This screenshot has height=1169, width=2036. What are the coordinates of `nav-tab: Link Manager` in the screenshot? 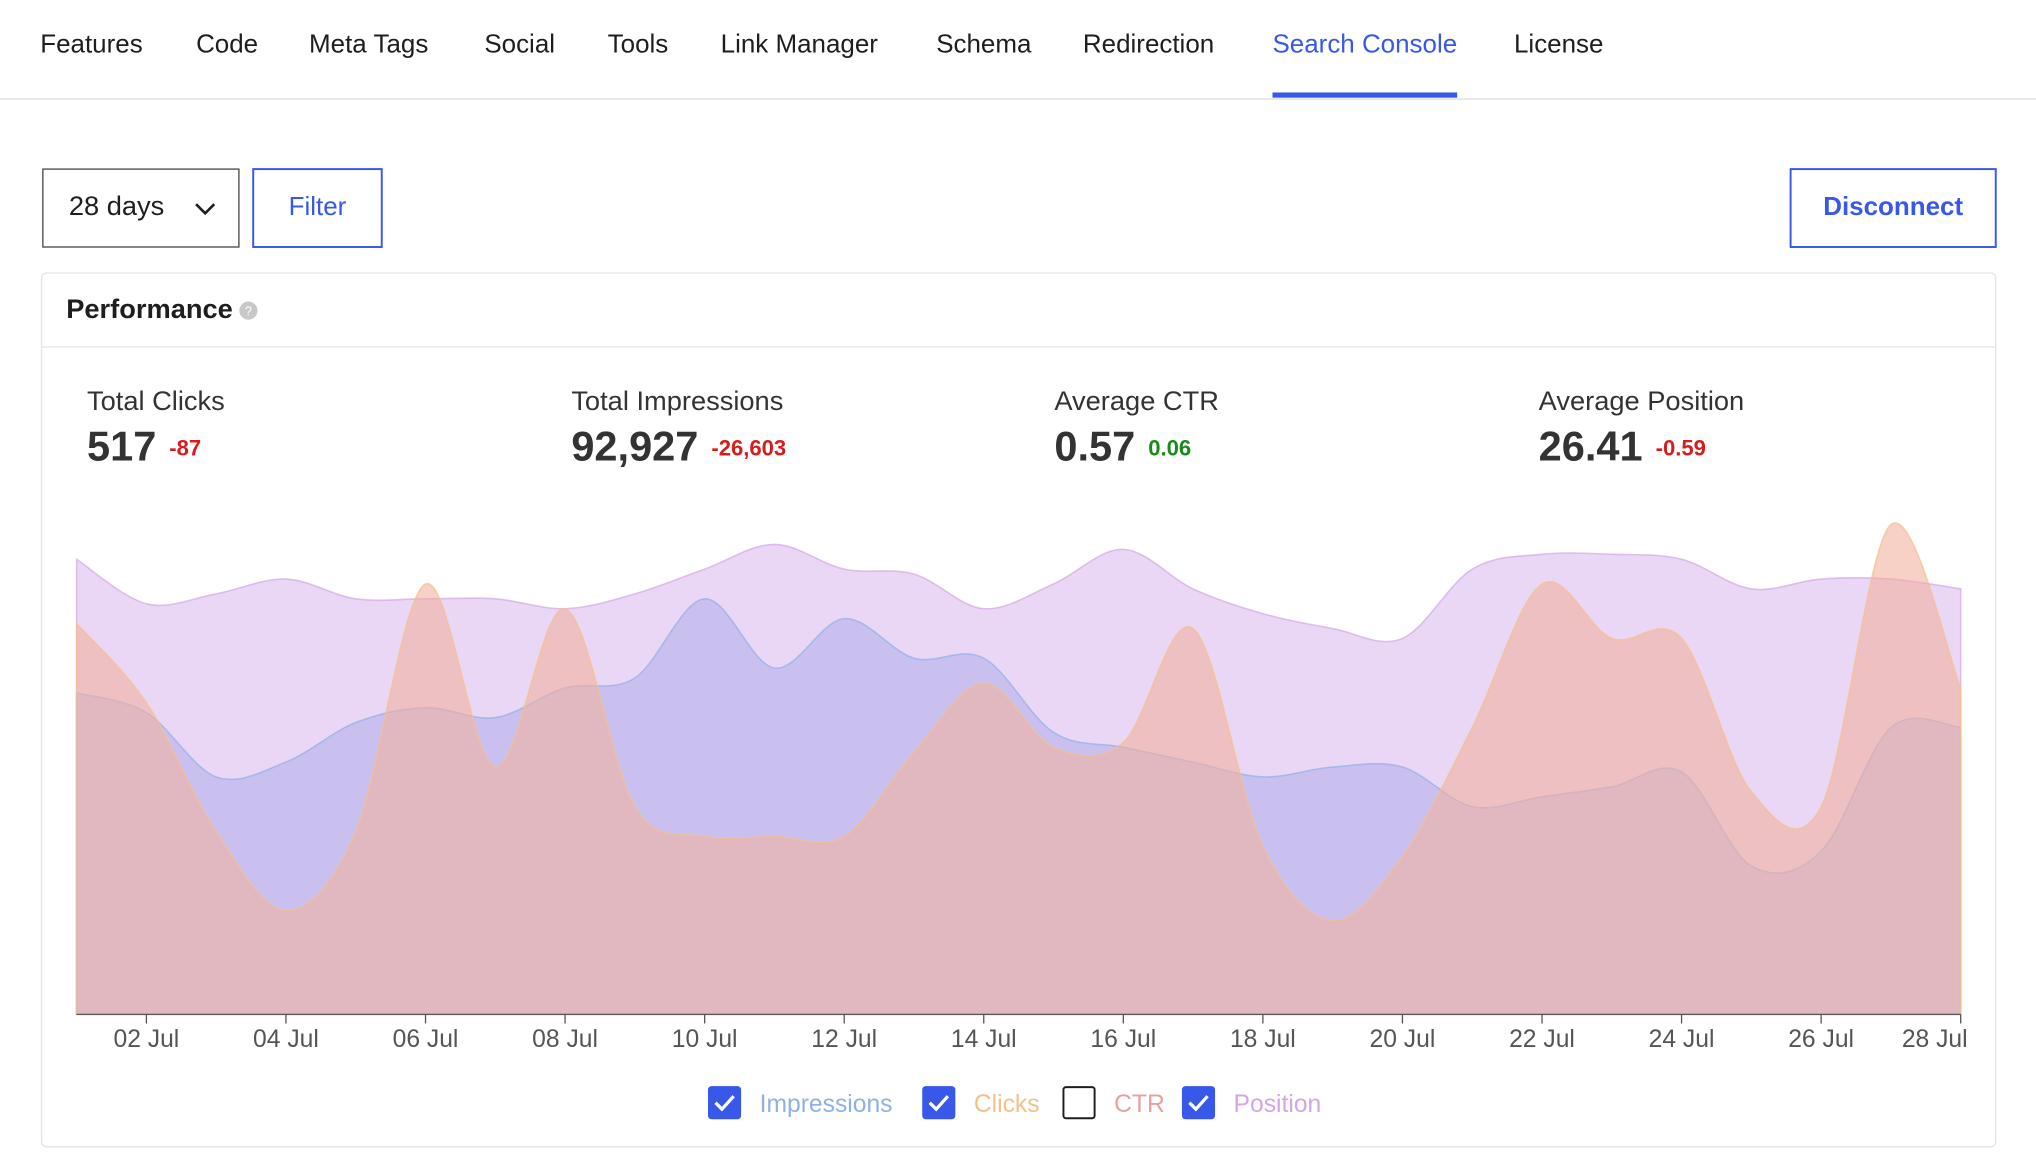 It's located at (800, 44).